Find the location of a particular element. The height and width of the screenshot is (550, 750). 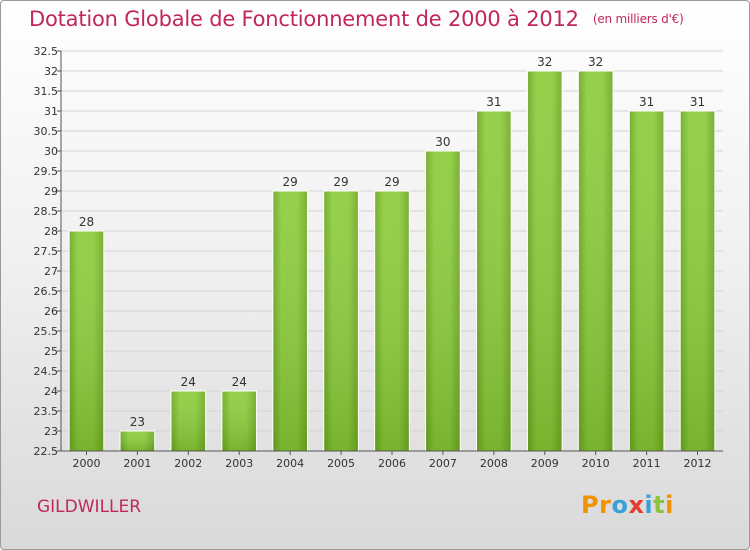

y-tick-label: 26 is located at coordinates (51, 311).